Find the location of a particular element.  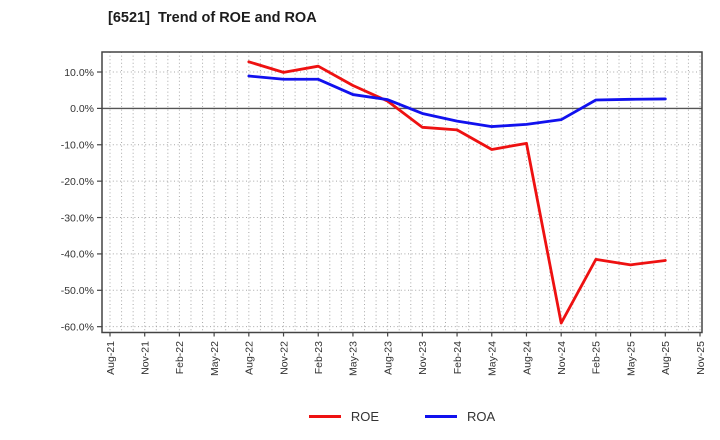

x-tick-label: Feb-24 is located at coordinates (458, 357).